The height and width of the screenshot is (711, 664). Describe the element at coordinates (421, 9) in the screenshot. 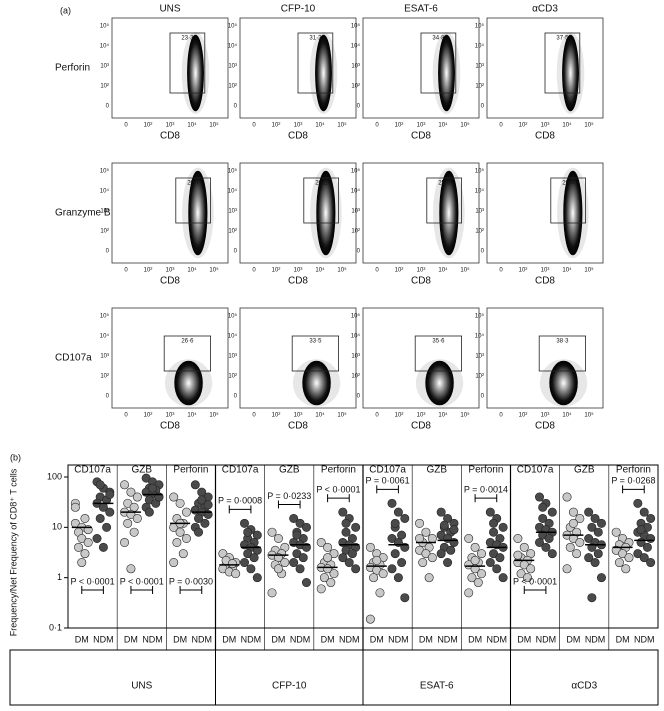

I see `column-header: ESAT-6` at that location.